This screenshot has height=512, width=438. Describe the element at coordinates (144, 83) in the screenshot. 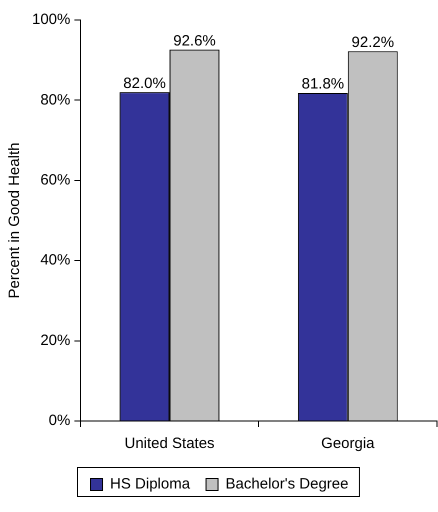

I see `data-label: 82.0%` at that location.